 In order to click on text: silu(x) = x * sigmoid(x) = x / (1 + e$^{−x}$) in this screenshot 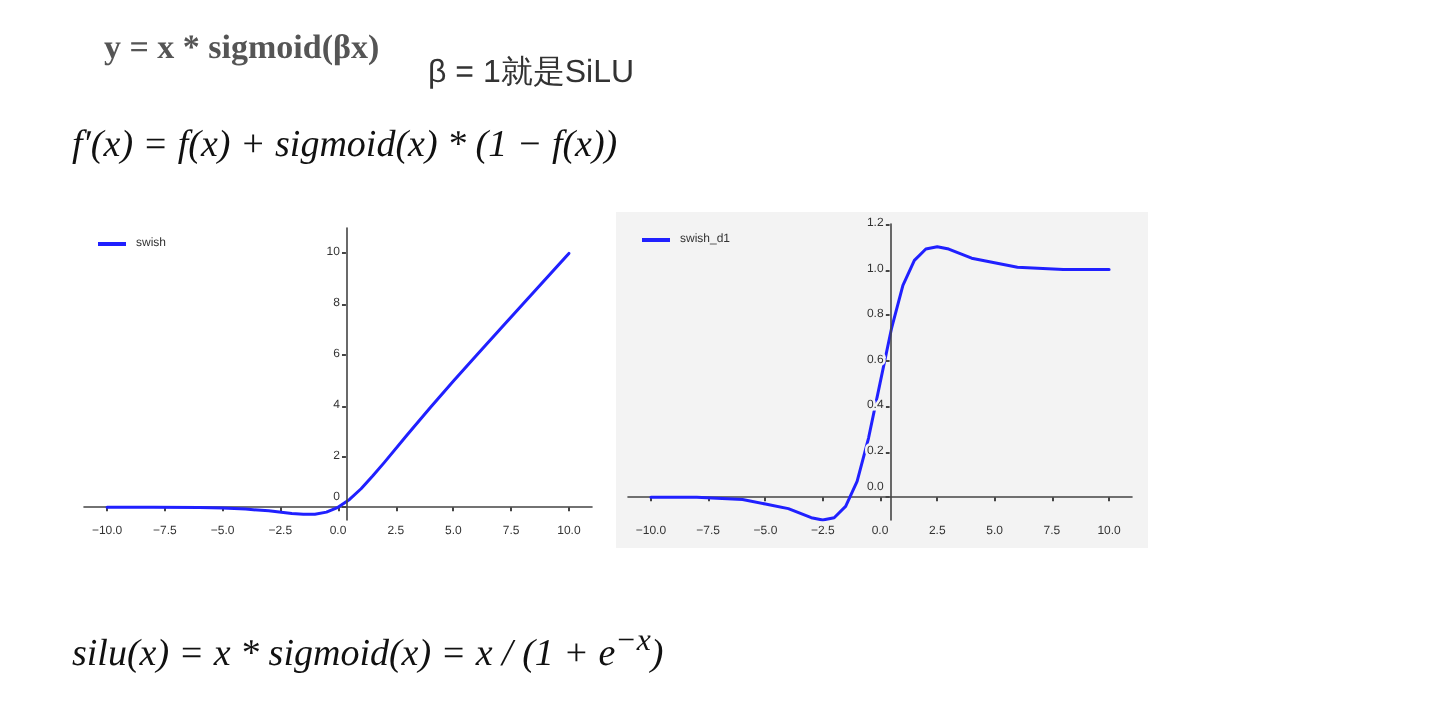, I will do `click(368, 650)`.